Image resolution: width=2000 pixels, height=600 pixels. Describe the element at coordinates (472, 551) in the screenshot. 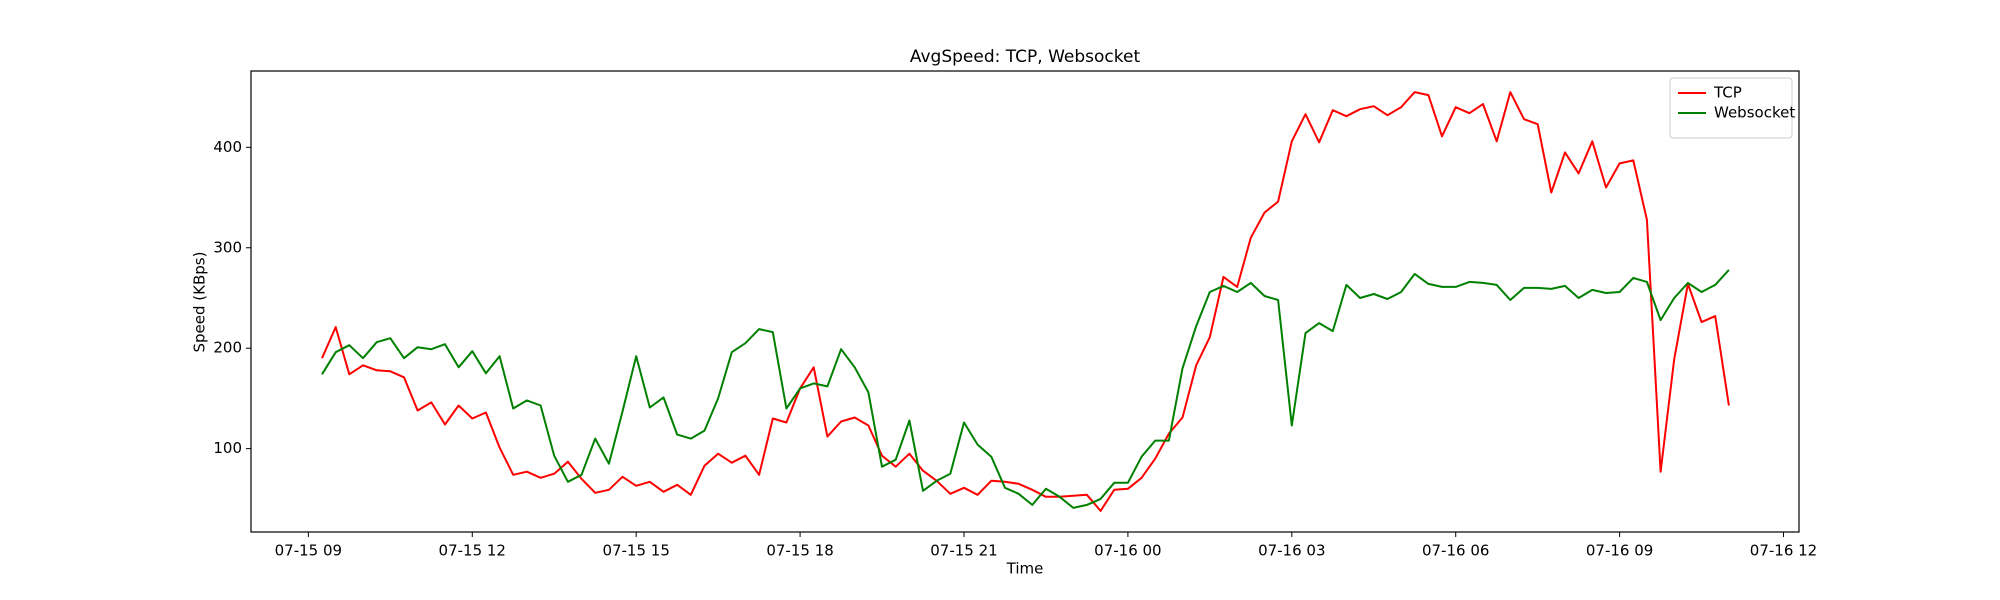

I see `x-tick-label: 07-15 12` at that location.